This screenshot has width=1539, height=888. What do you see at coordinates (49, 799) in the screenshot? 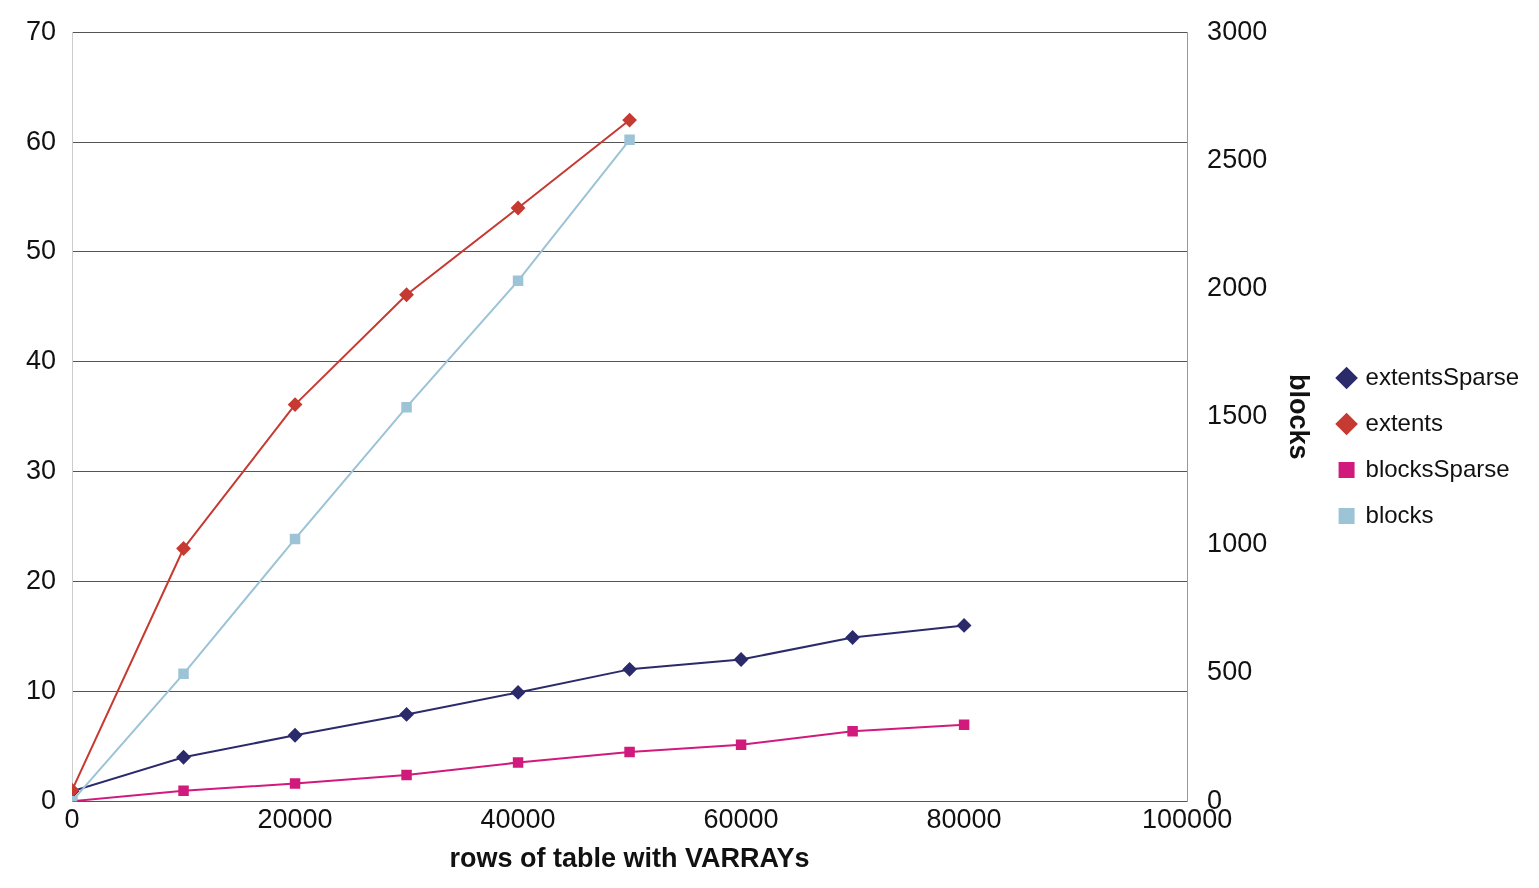
I see `y-tick-label: 0` at bounding box center [49, 799].